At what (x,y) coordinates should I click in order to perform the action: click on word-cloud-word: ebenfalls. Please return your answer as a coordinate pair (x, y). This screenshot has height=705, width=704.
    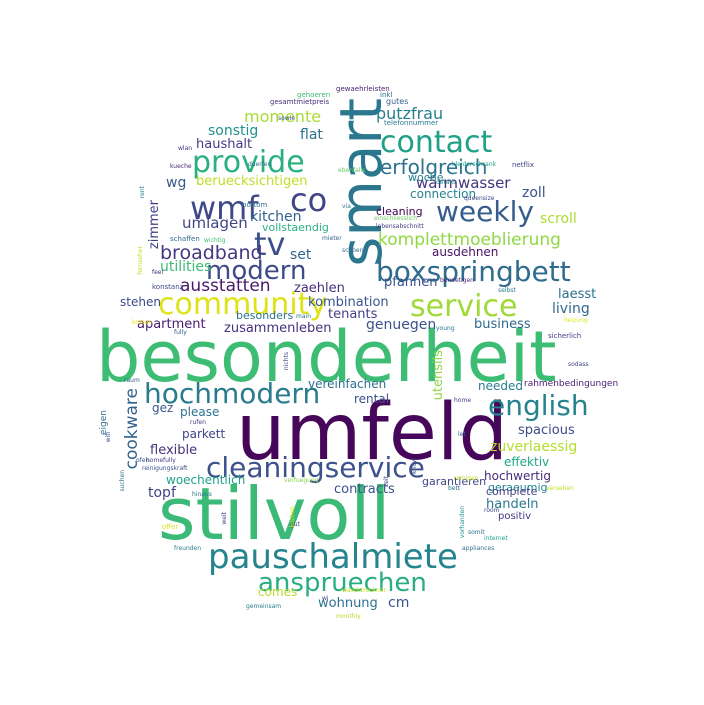
    Looking at the image, I should click on (352, 170).